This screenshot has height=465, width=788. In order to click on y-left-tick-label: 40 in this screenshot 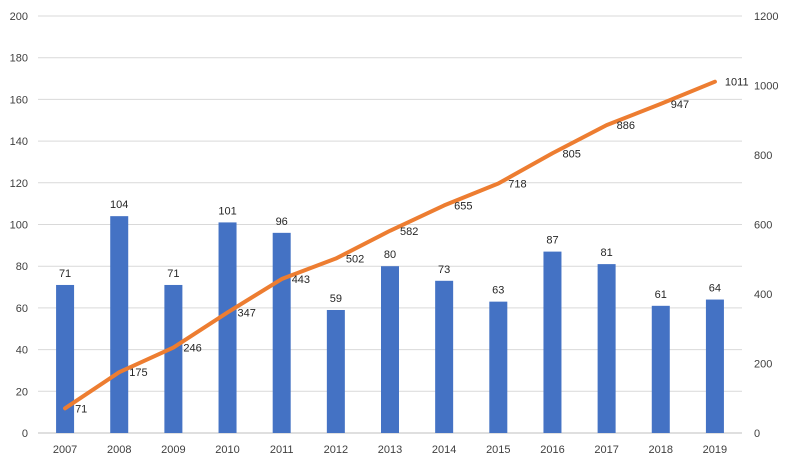, I will do `click(22, 351)`.